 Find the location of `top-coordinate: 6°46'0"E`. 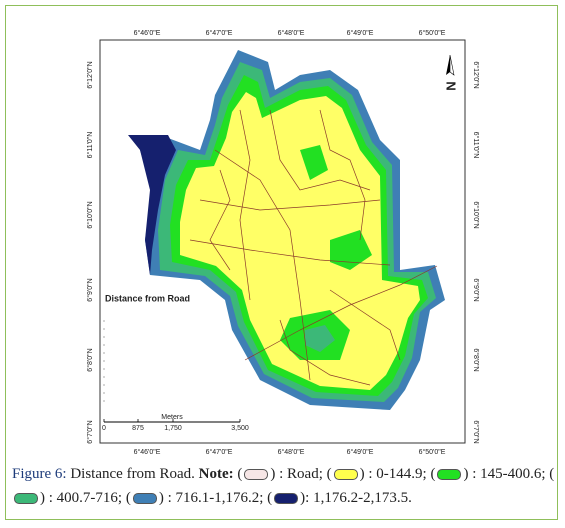

top-coordinate: 6°46'0"E is located at coordinates (147, 33).